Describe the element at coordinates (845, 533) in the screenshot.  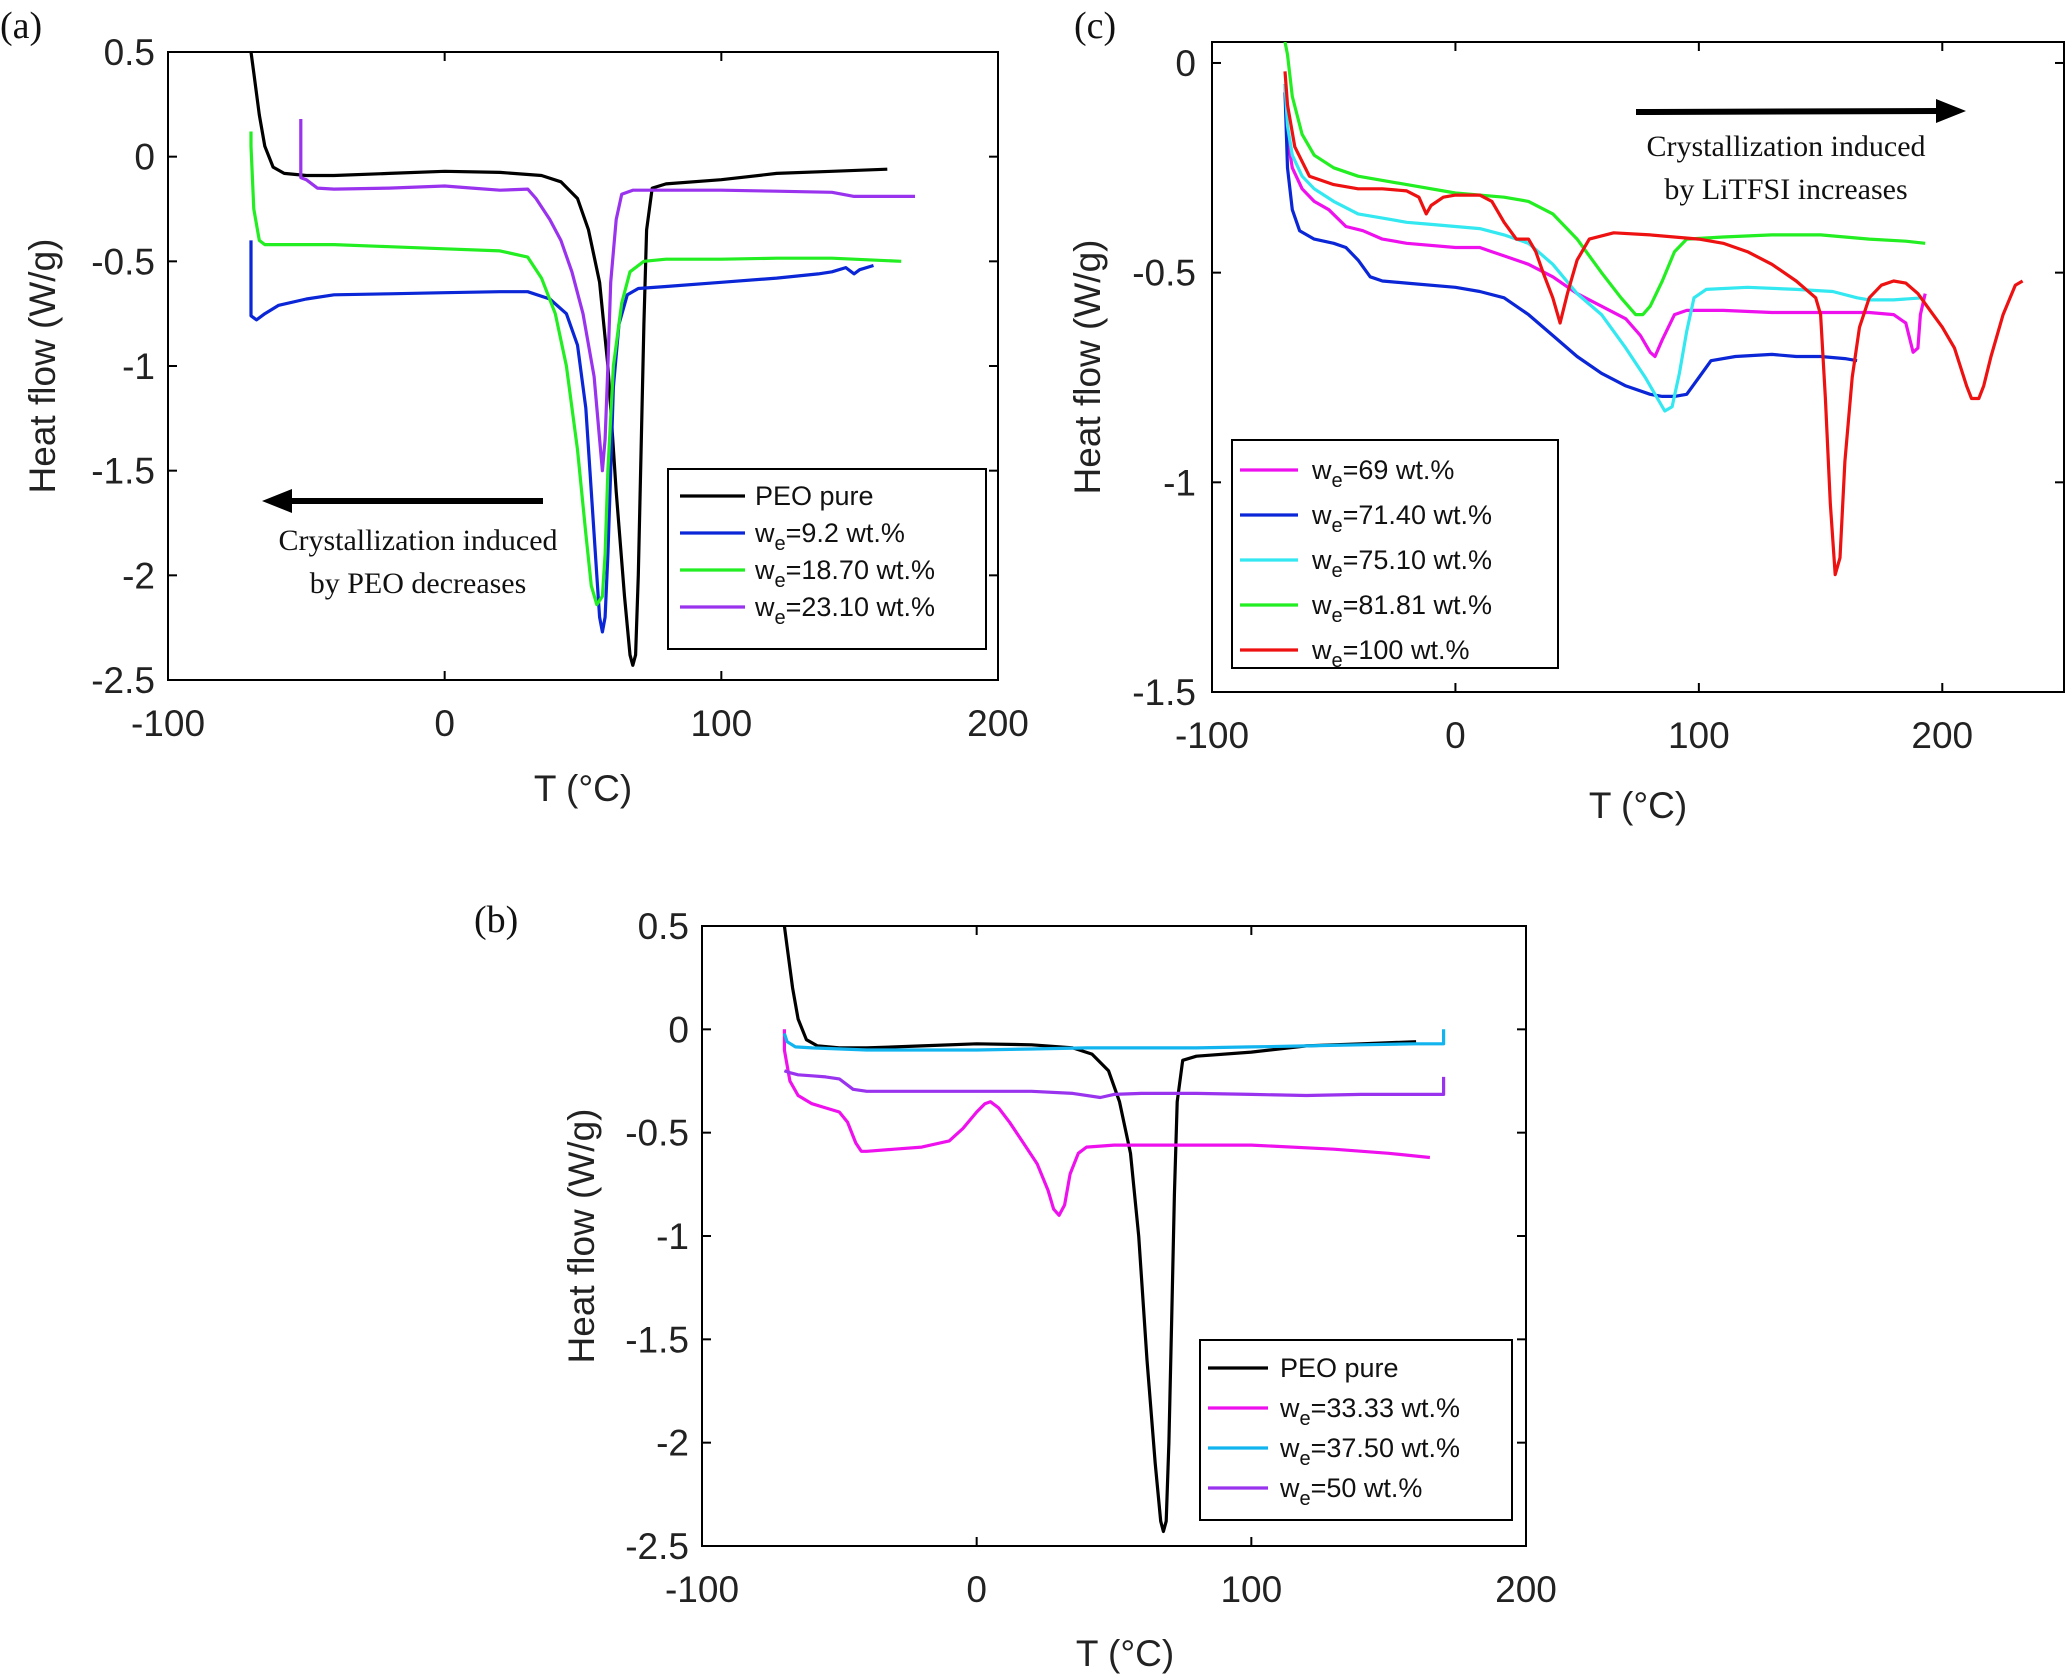
I see `panel-a-legend-label-rest: =9.2 wt.%` at that location.